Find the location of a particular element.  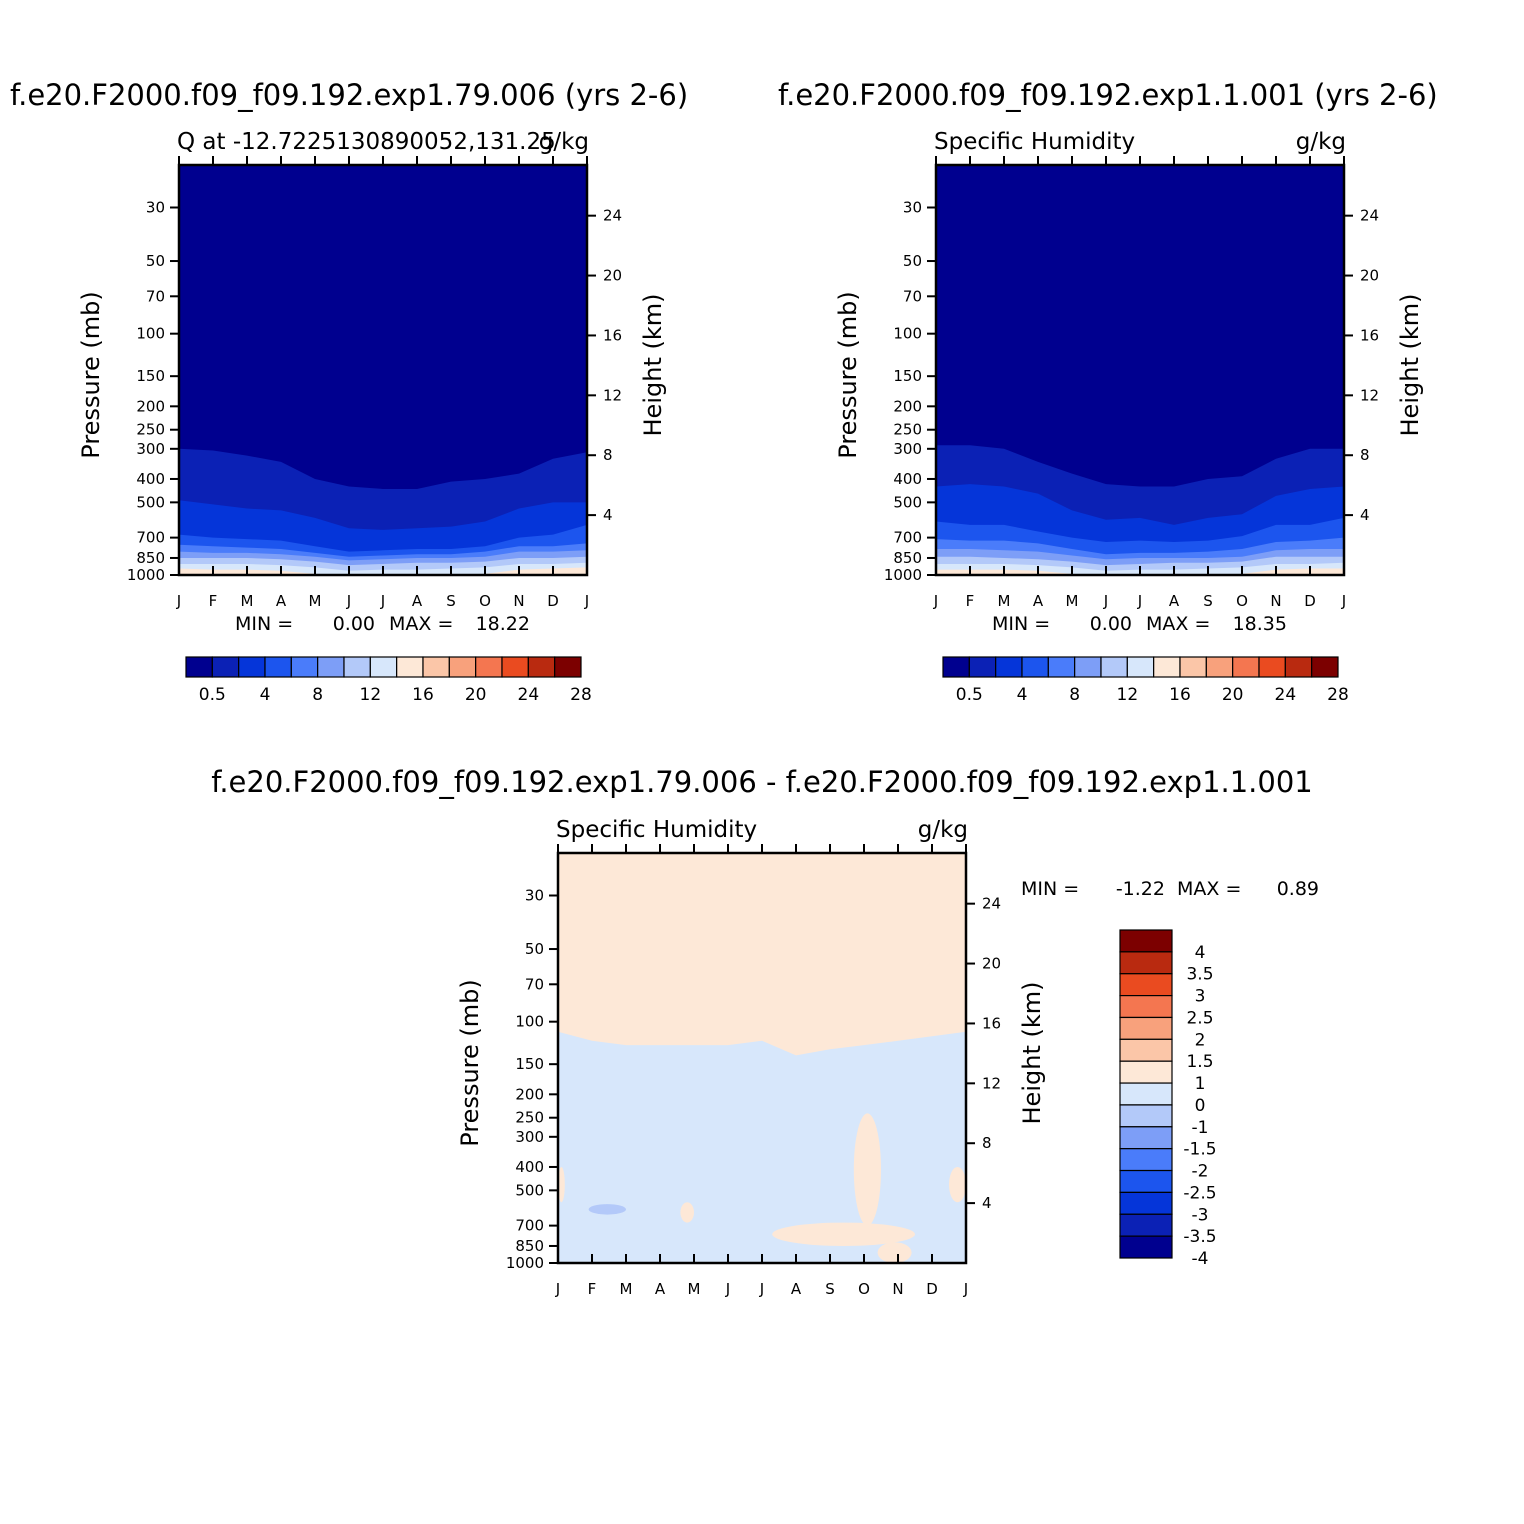

y2-tick-label: 24 is located at coordinates (612, 216).